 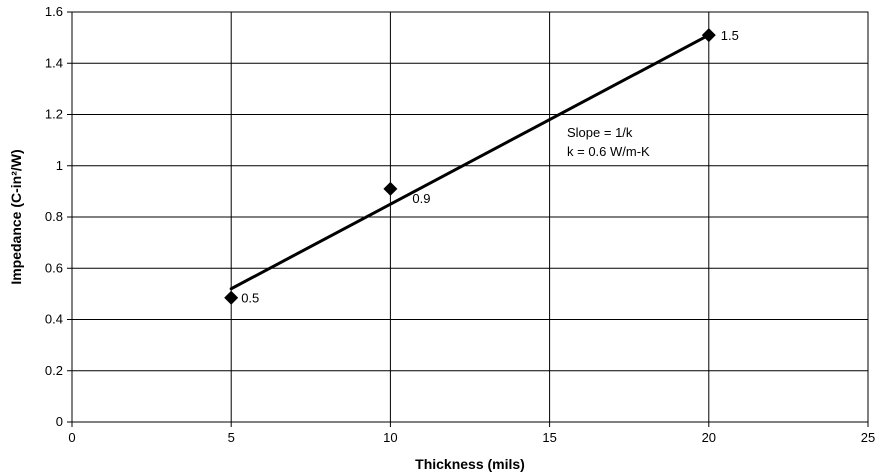 I want to click on x-tick-label: 25, so click(x=868, y=437).